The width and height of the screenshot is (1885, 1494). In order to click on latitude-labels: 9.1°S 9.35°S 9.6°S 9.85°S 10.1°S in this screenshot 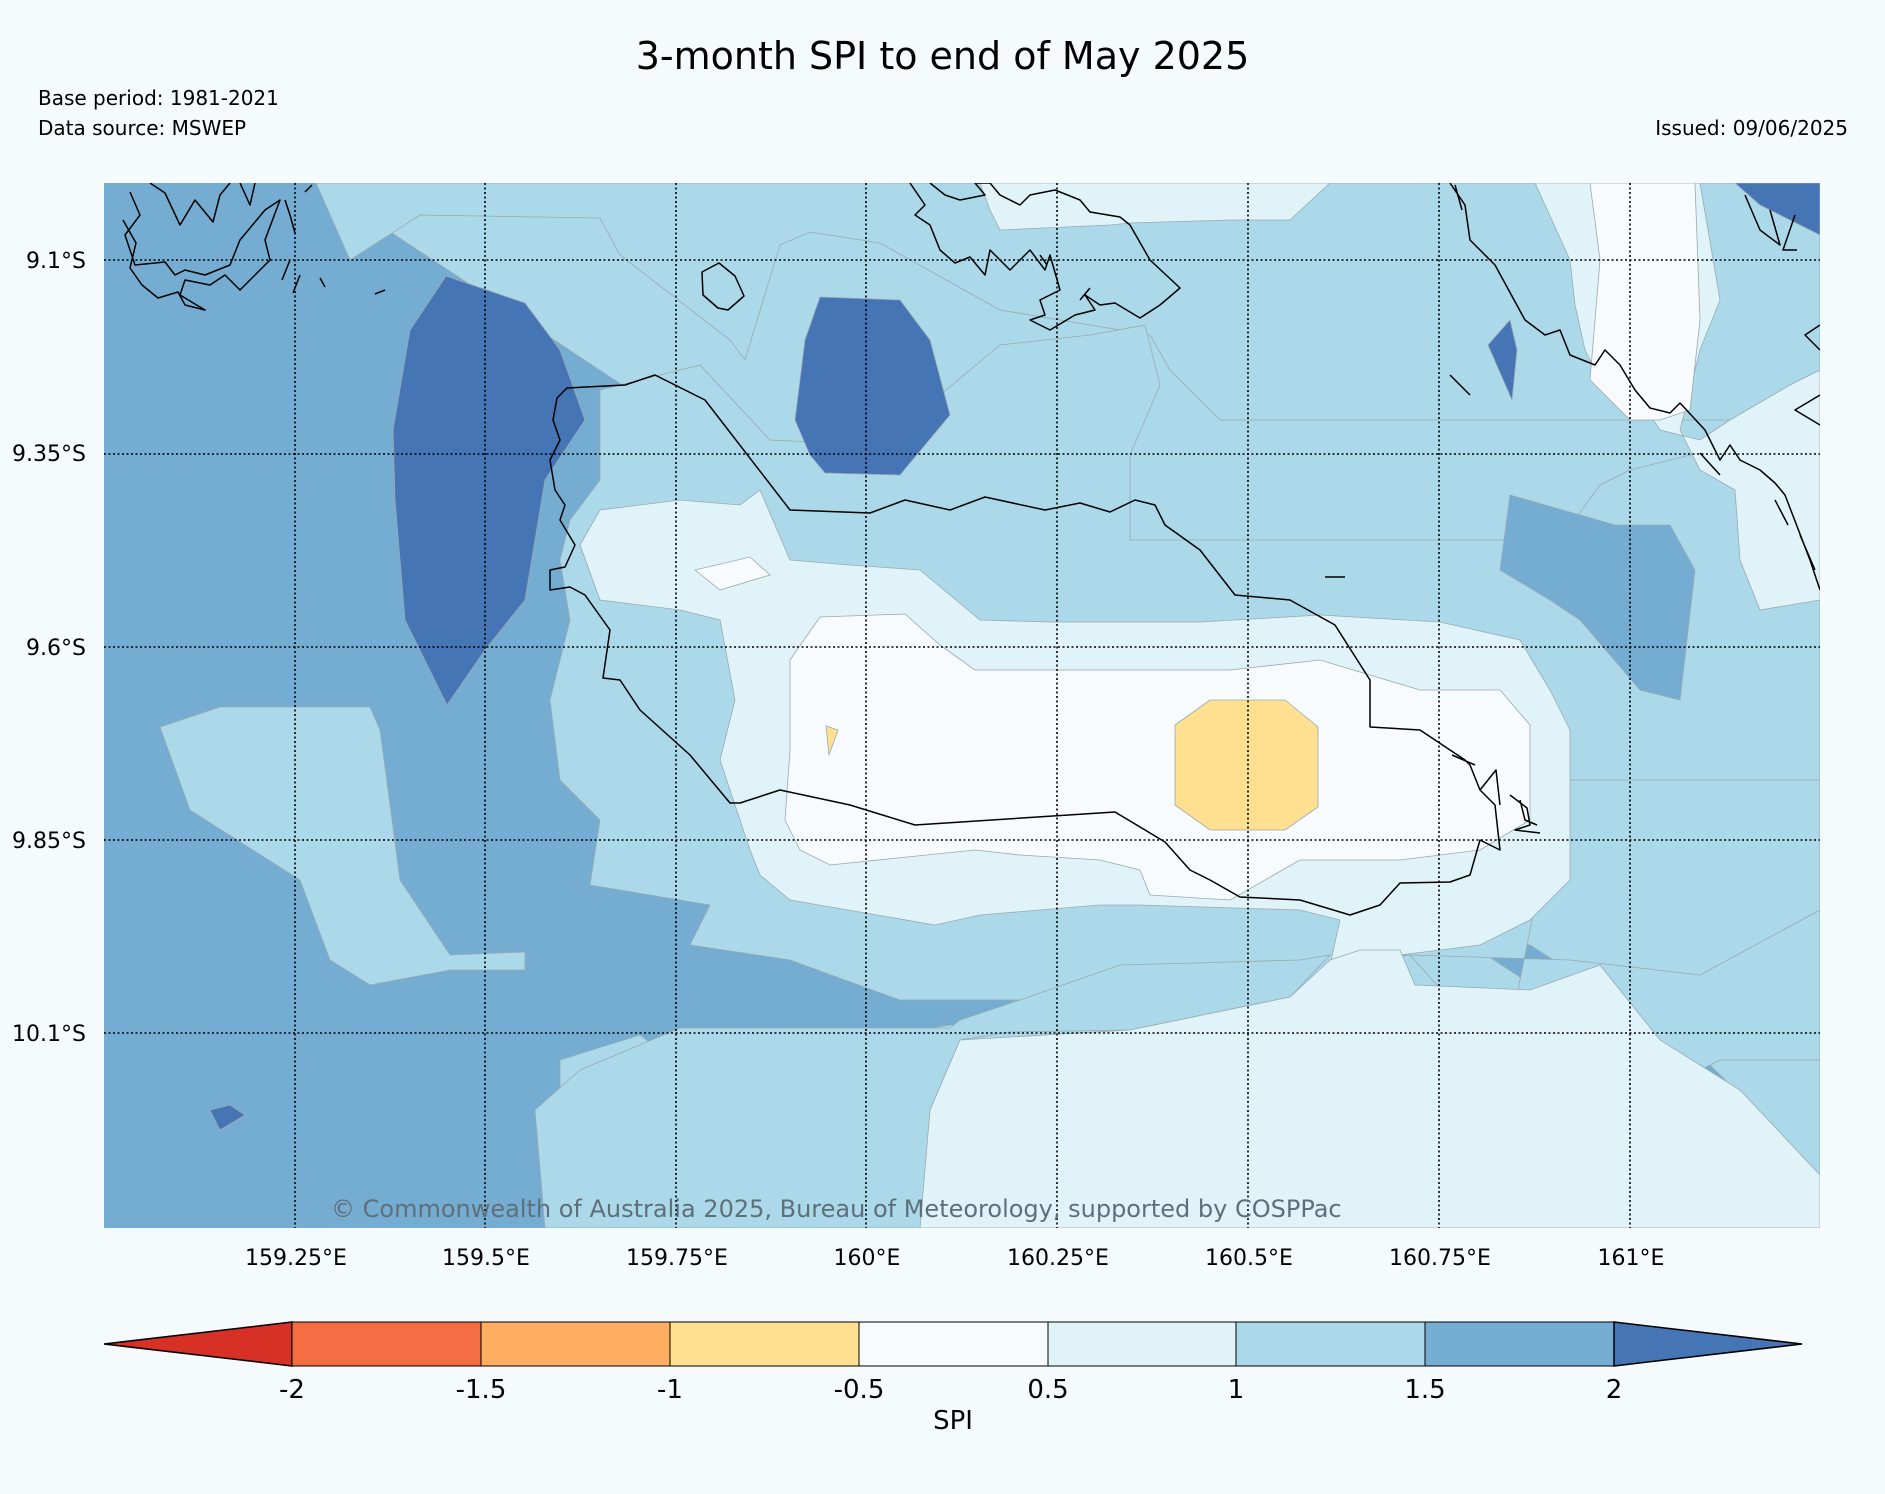, I will do `click(49, 648)`.